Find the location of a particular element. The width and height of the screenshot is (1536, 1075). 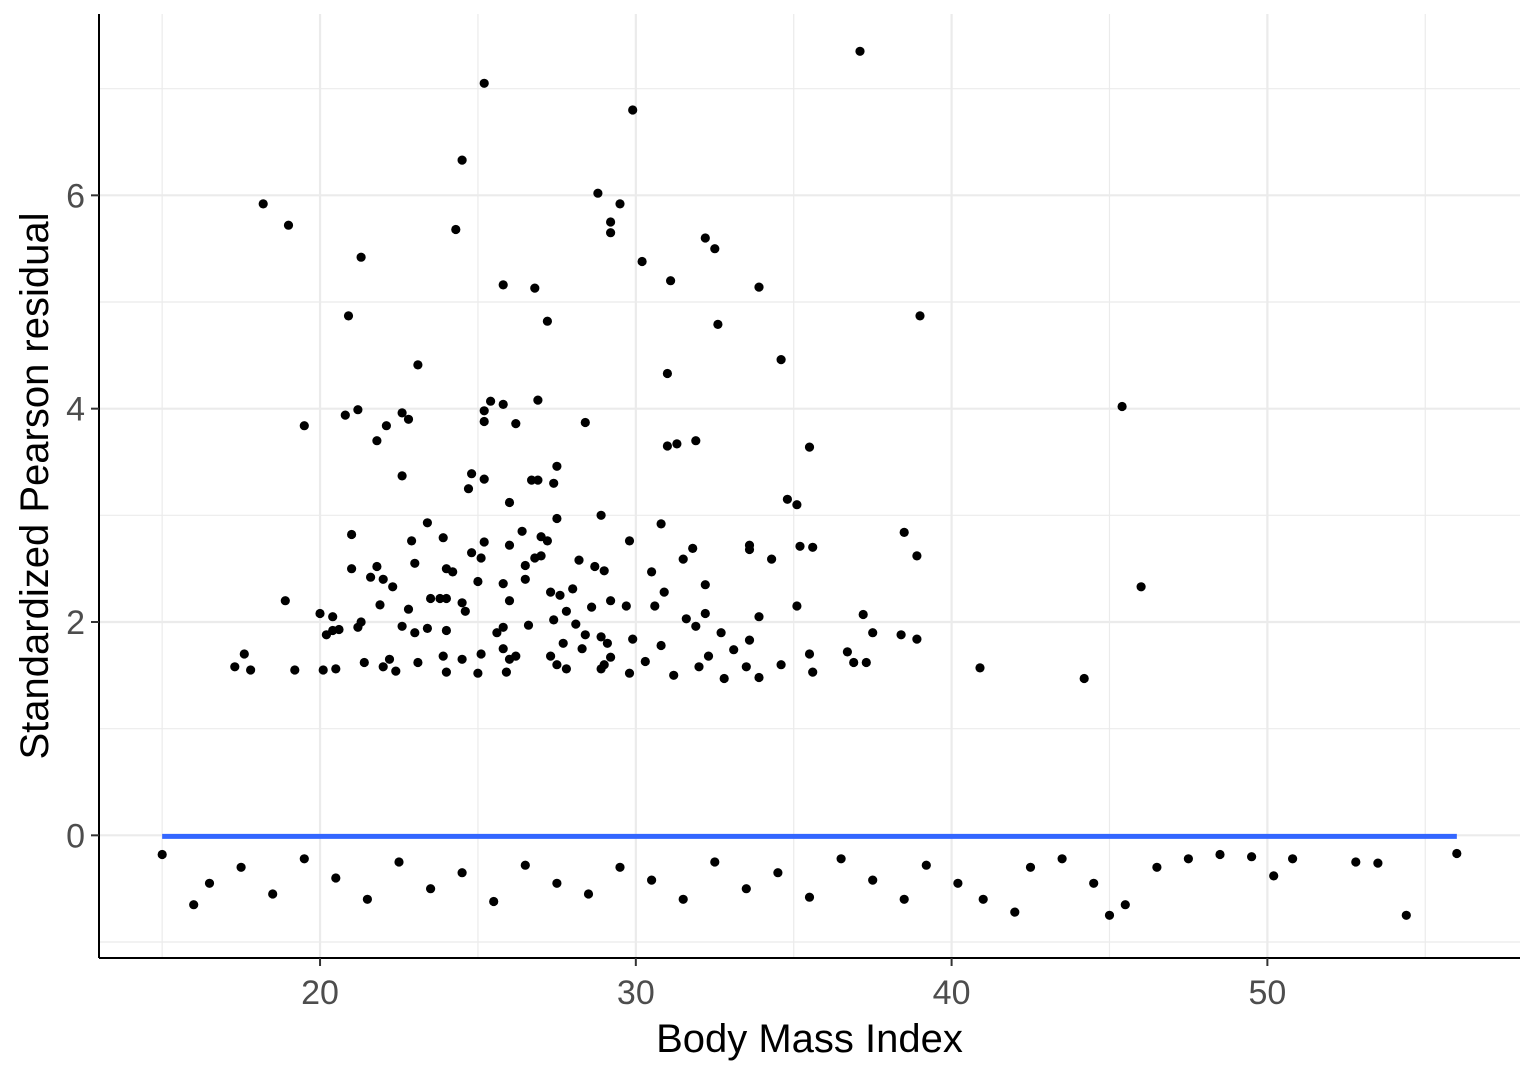

y-tick-label: 4 is located at coordinates (75, 410).